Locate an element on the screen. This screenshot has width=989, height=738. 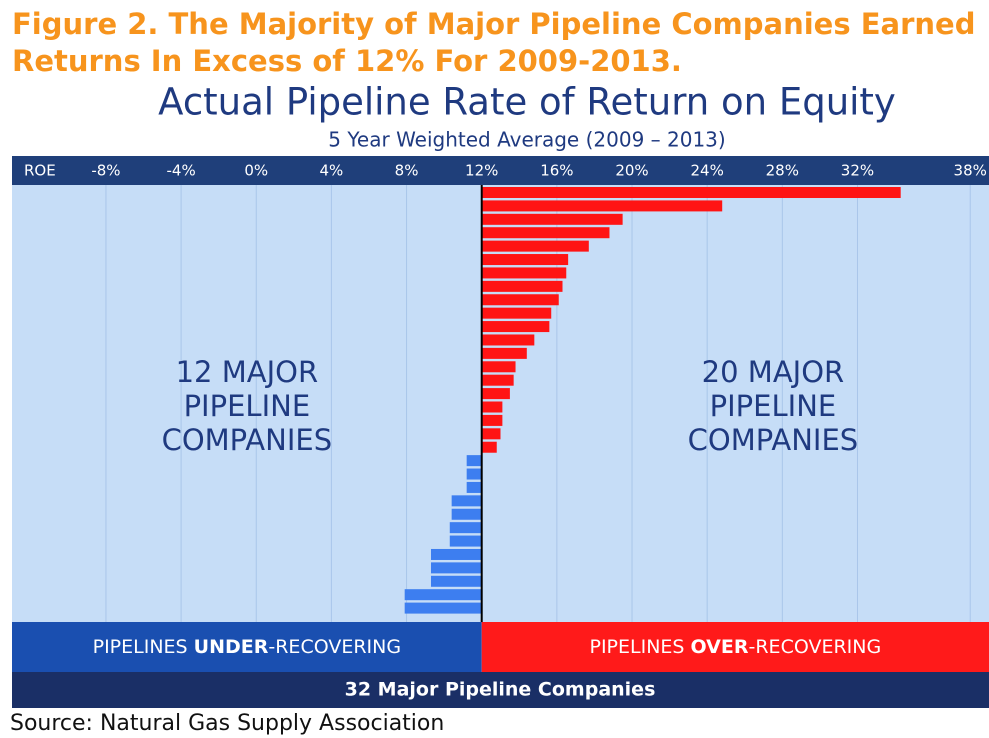
band-label: PIPELINES OVER-RECOVERING is located at coordinates (736, 647).